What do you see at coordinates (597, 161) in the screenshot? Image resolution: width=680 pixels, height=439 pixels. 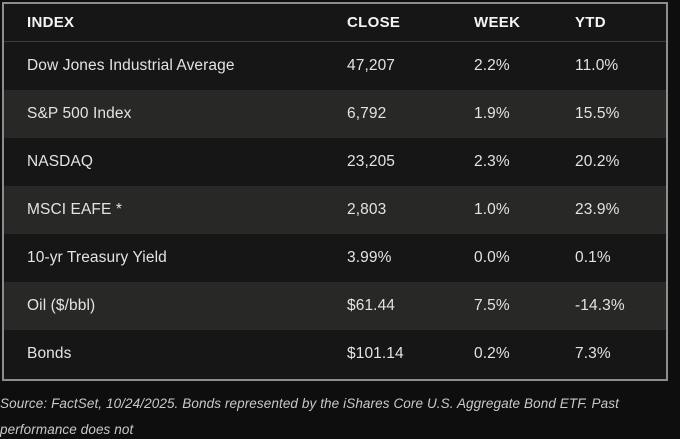 I see `ytd-value-cell: 20.2%` at bounding box center [597, 161].